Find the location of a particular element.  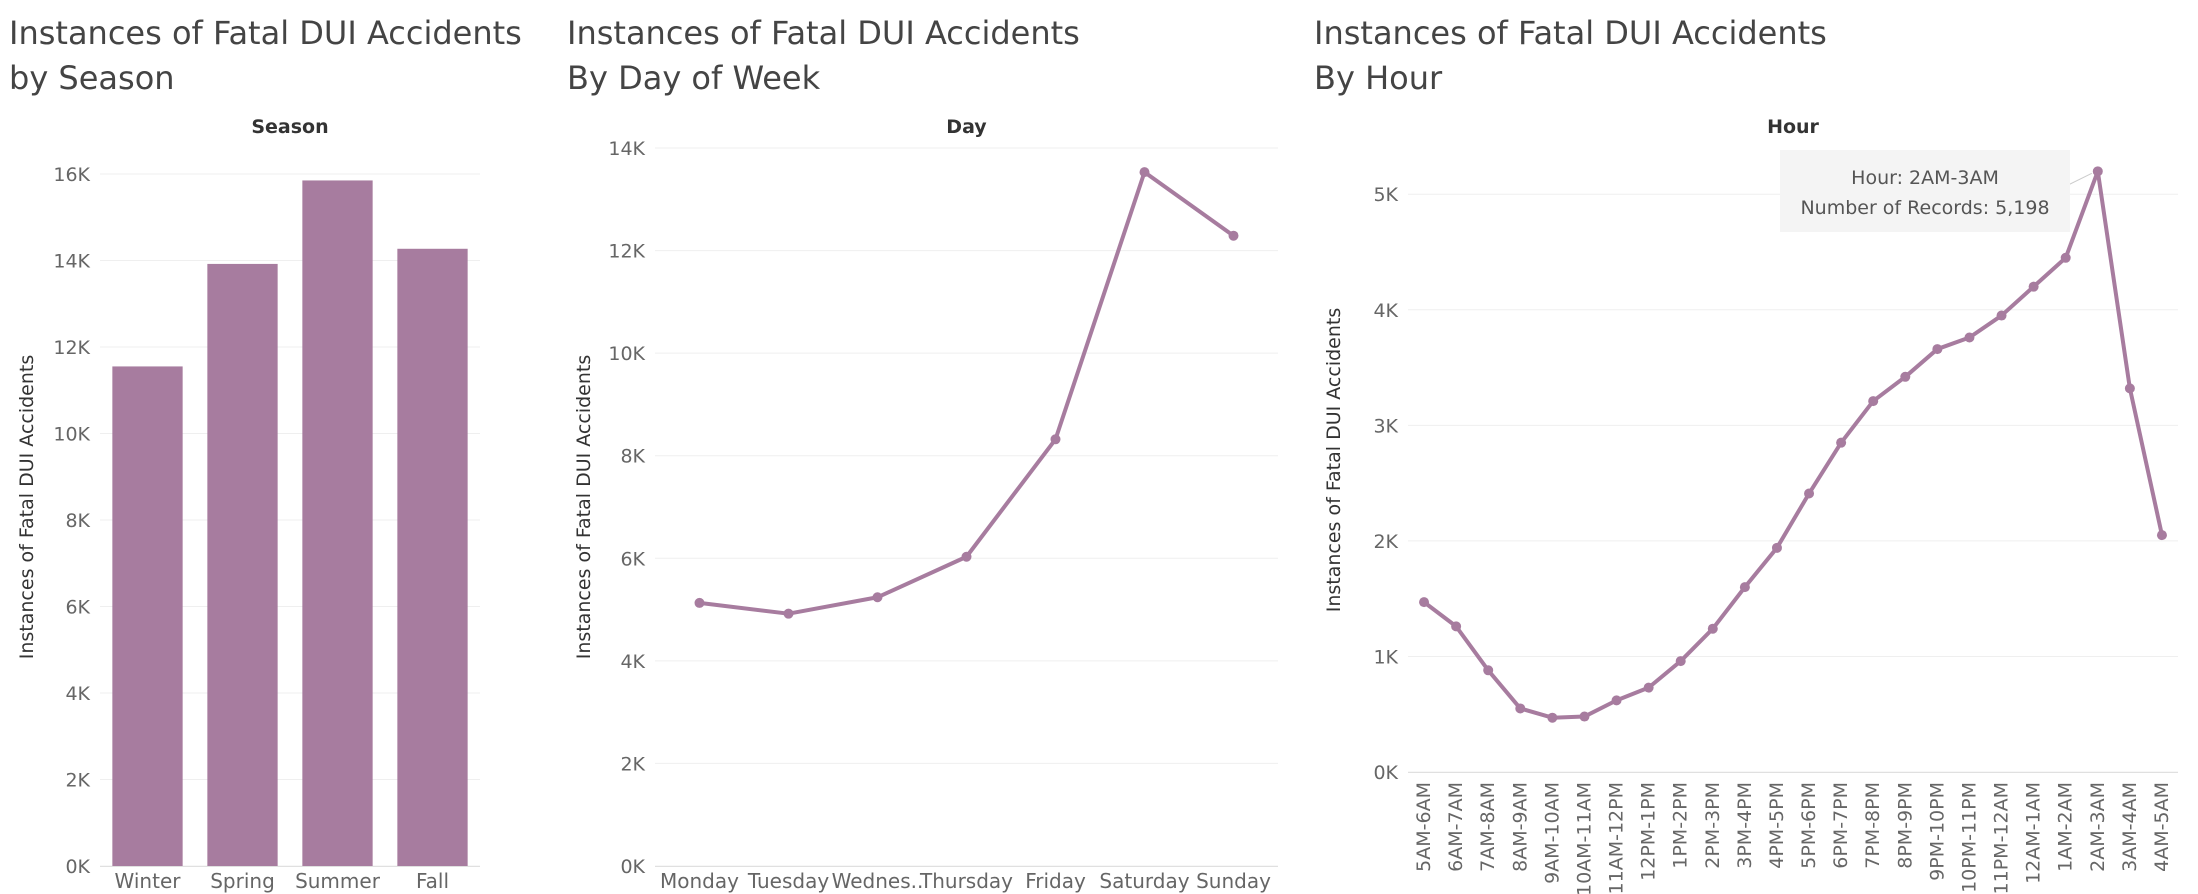

x-tick-label: Thursday is located at coordinates (966, 881).